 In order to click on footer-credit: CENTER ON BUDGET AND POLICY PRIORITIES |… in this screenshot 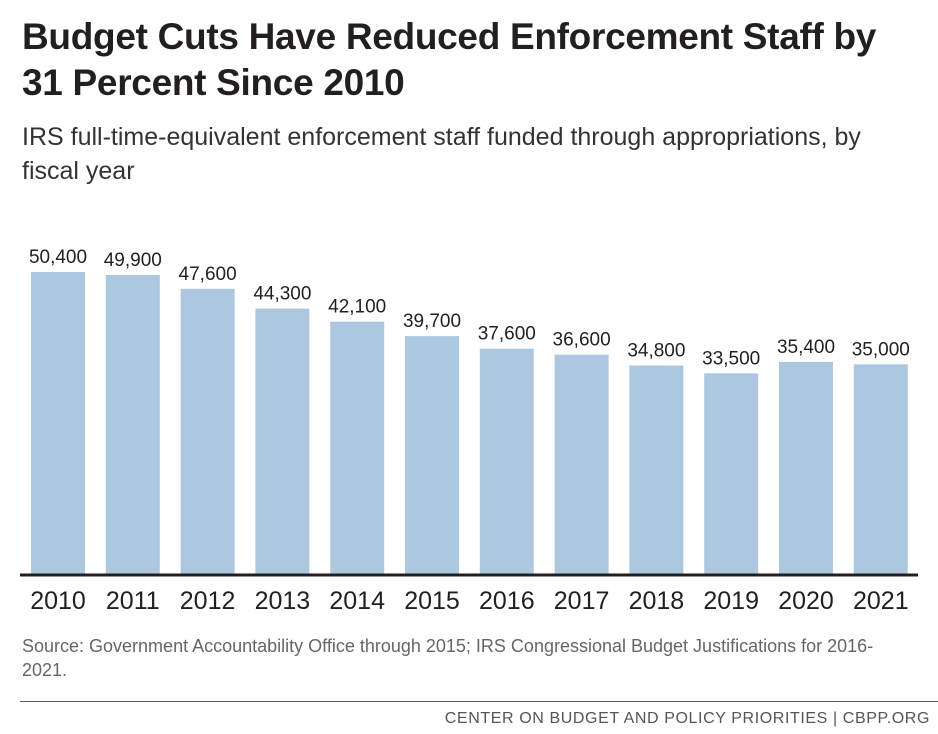, I will do `click(687, 718)`.